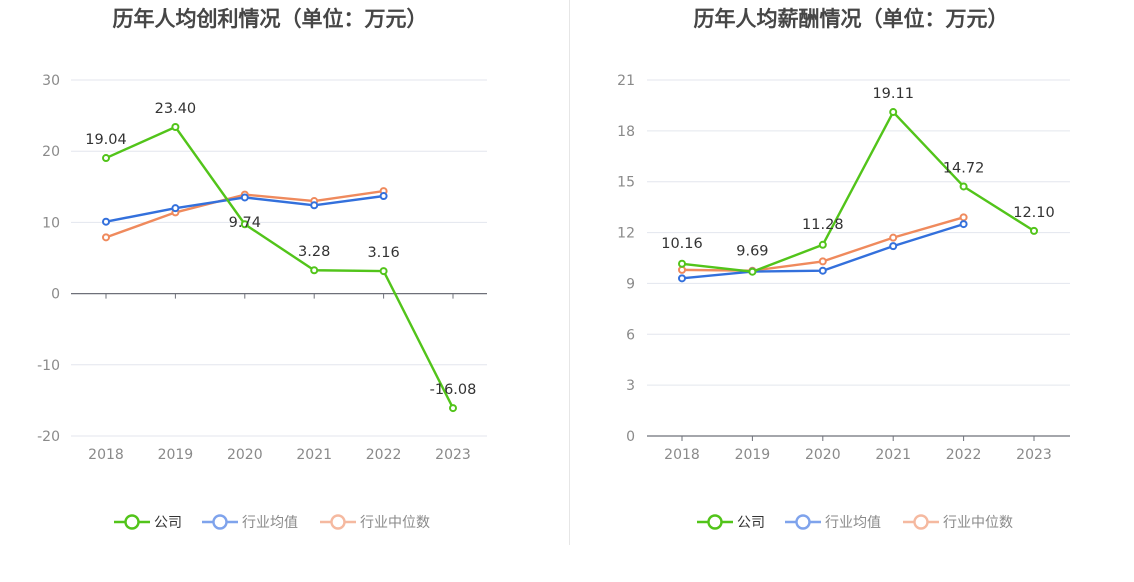 Image resolution: width=1134 pixels, height=582 pixels. I want to click on y-tick-label: 21, so click(626, 81).